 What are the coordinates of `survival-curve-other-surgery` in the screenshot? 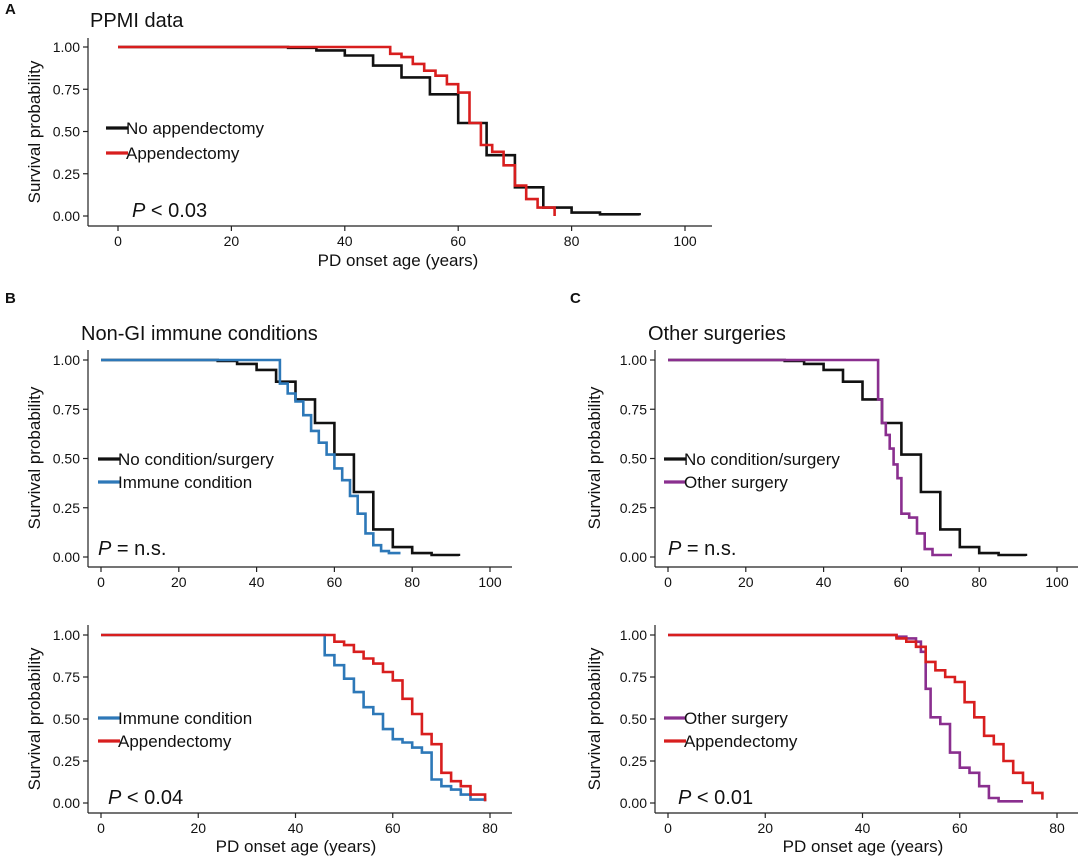 It's located at (810, 457).